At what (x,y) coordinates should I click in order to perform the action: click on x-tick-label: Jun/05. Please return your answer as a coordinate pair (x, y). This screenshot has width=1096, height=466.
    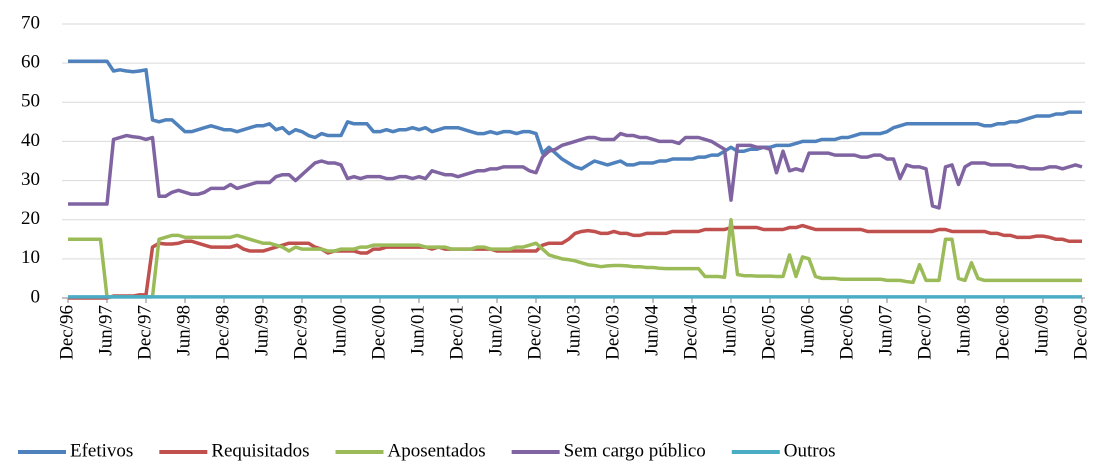
    Looking at the image, I should click on (729, 330).